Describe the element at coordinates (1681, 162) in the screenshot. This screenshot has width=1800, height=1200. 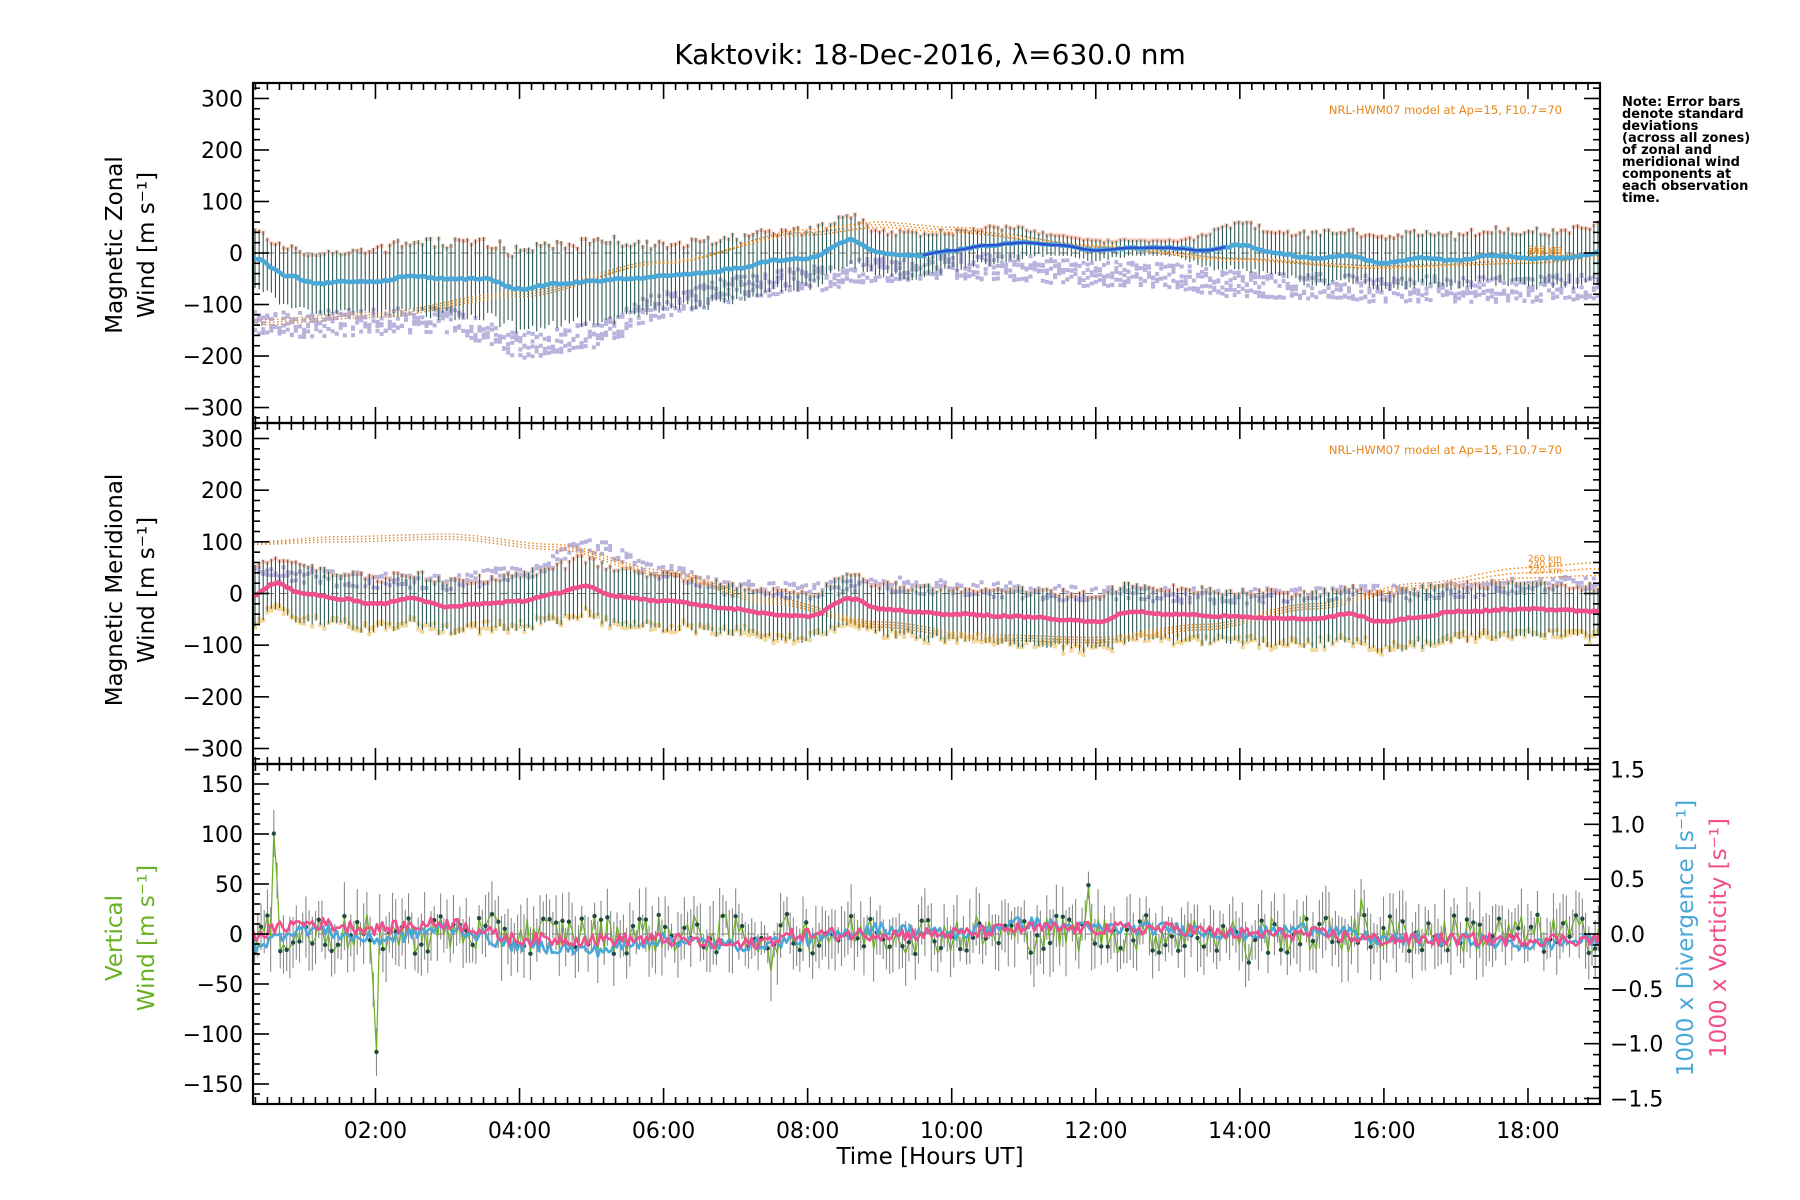
I see `note-line: meridional wind` at that location.